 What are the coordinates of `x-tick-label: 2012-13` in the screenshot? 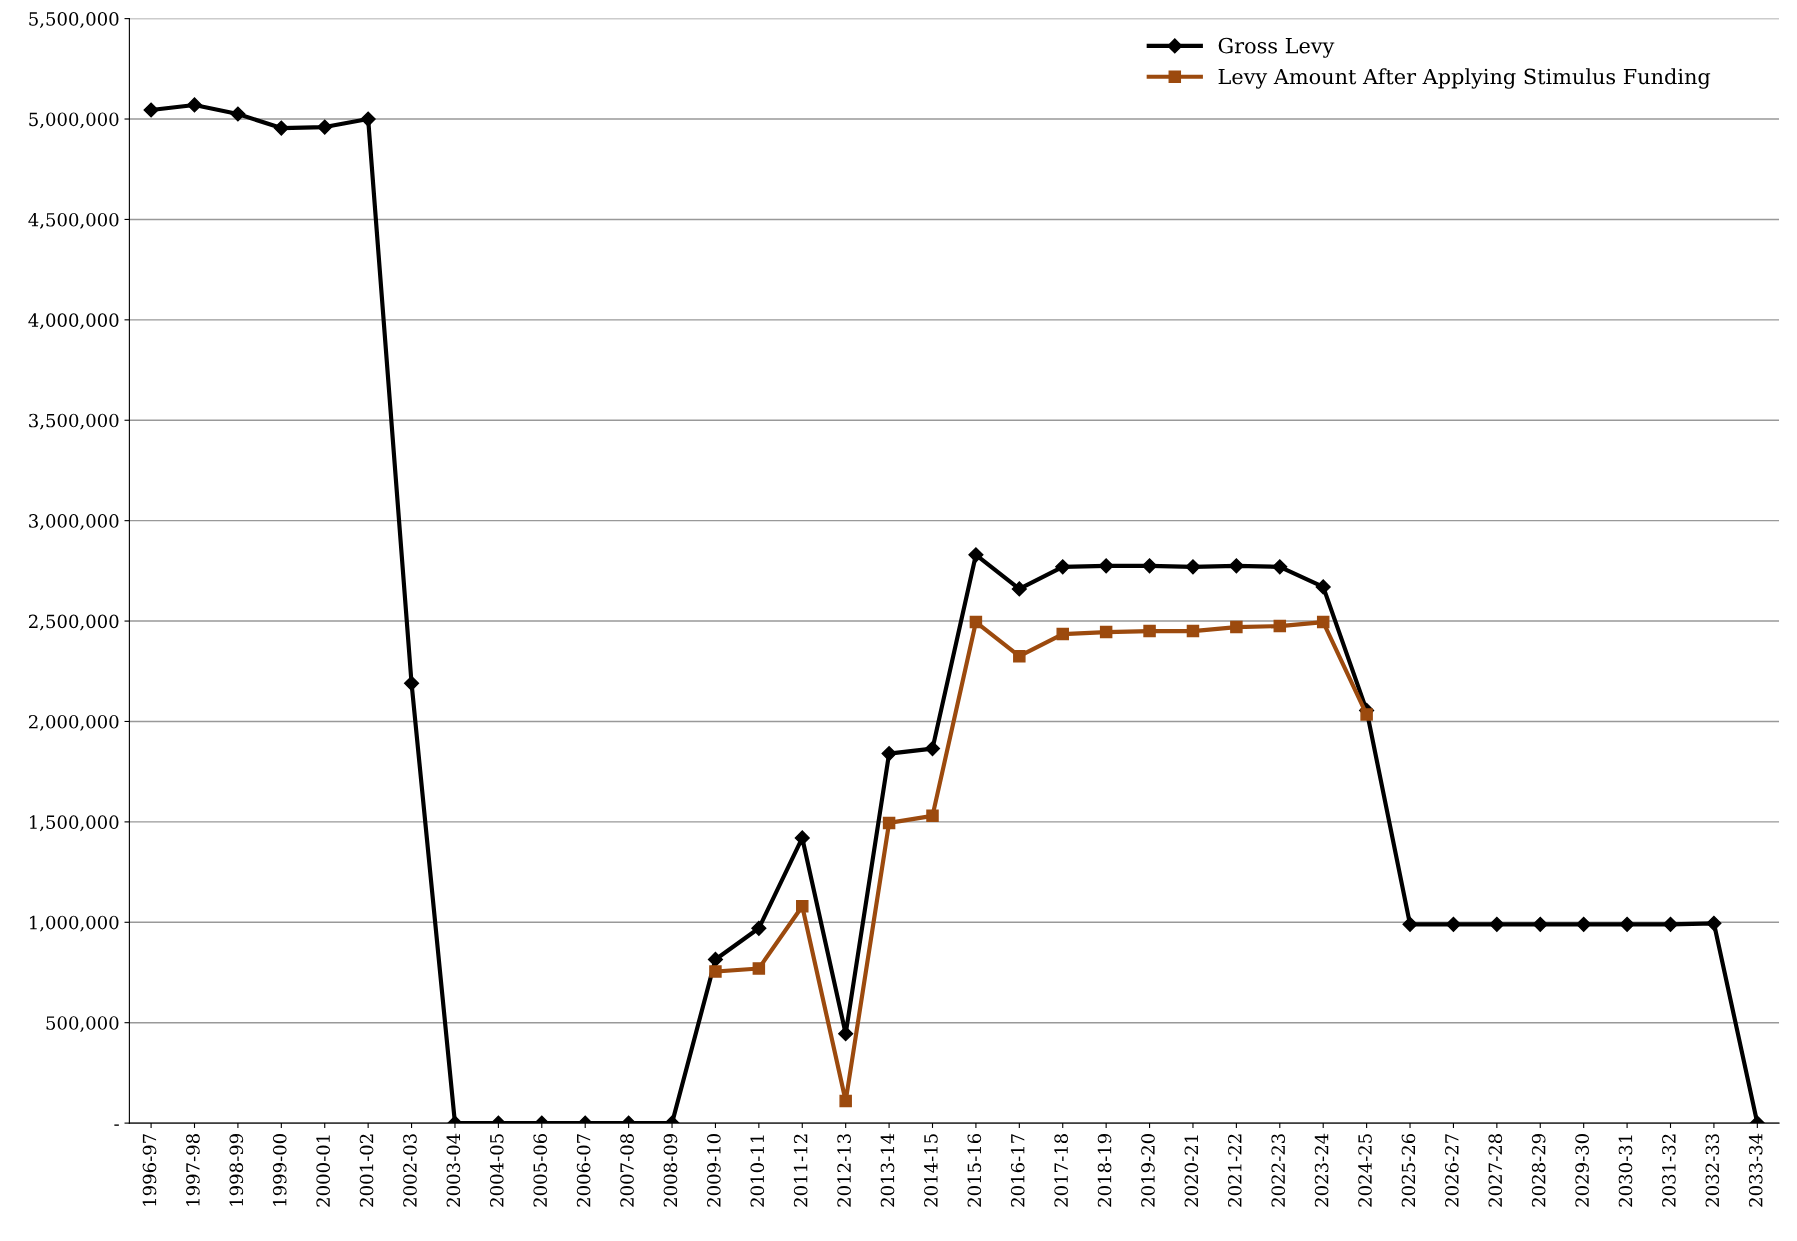 It's located at (844, 1170).